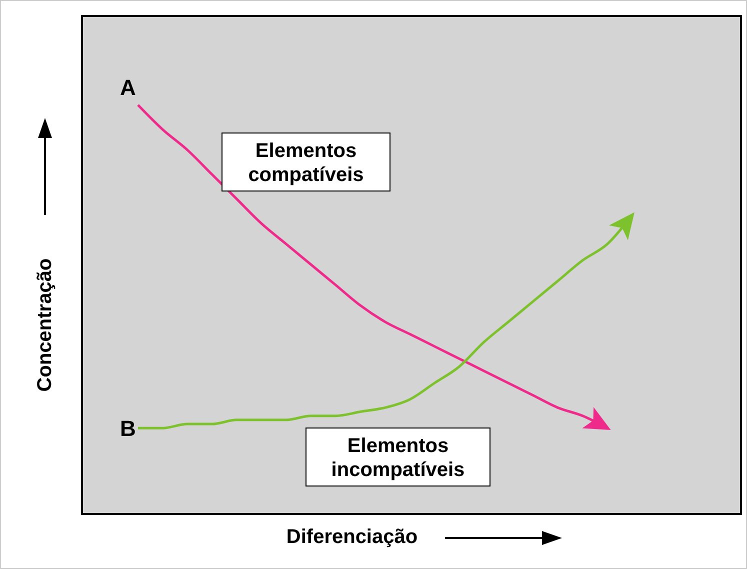 The width and height of the screenshot is (747, 569). Describe the element at coordinates (45, 325) in the screenshot. I see `y-axis-title: Concentração` at that location.